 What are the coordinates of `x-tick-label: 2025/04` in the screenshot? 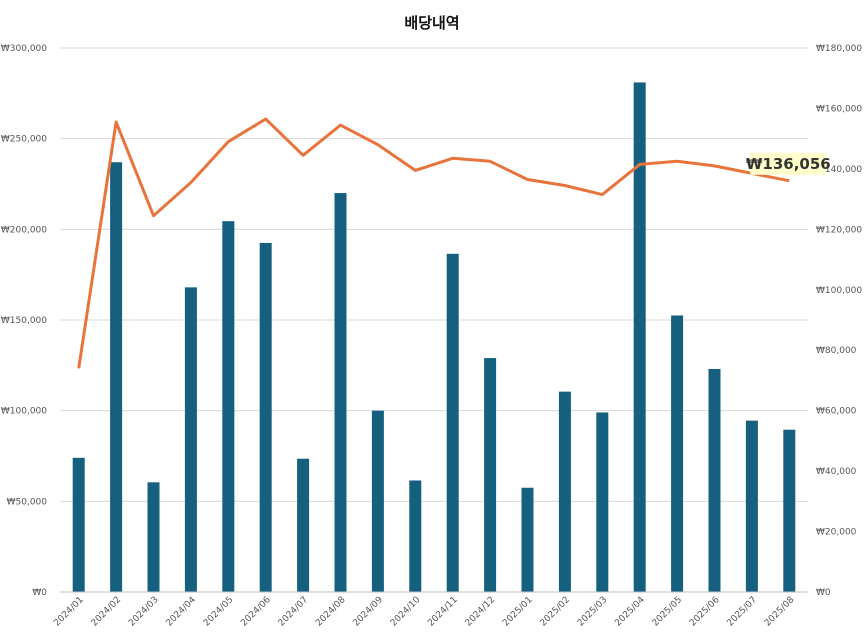 It's located at (630, 612).